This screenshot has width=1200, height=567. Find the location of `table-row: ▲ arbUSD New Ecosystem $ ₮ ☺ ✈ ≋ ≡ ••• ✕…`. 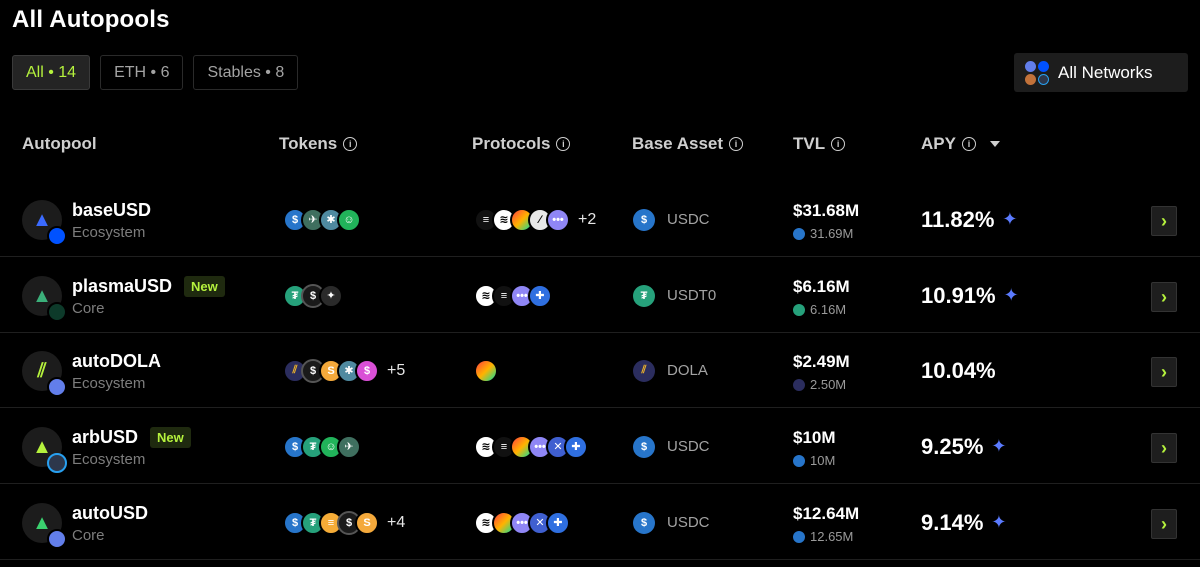

table-row: ▲ arbUSD New Ecosystem $ ₮ ☺ ✈ ≋ ≡ ••• ✕… is located at coordinates (600, 446).